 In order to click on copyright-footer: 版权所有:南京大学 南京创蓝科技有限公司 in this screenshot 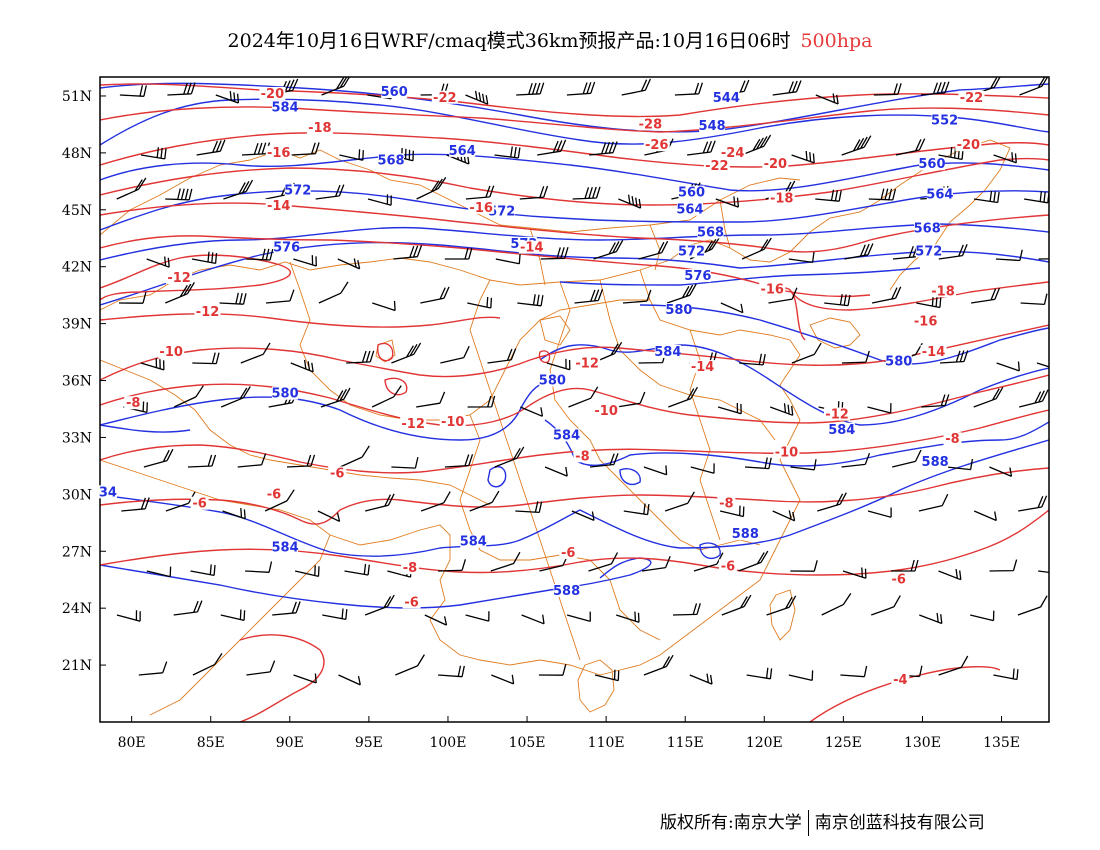, I will do `click(822, 823)`.